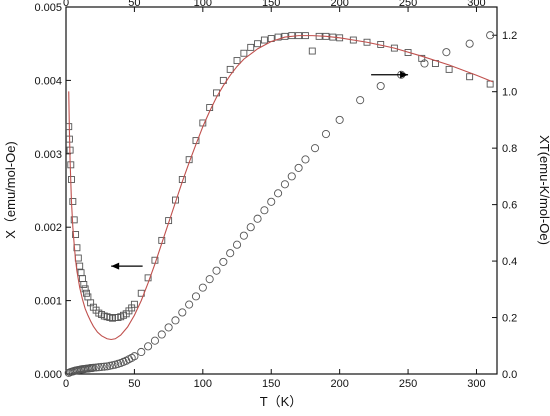  I want to click on y-tick-label-left: 0.003, so click(48, 155).